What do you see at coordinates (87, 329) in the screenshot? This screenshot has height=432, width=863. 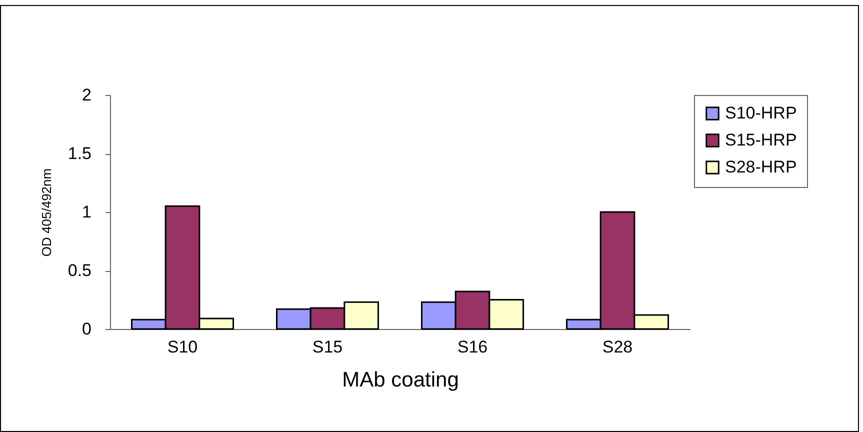 I see `y-tick-label: 0` at bounding box center [87, 329].